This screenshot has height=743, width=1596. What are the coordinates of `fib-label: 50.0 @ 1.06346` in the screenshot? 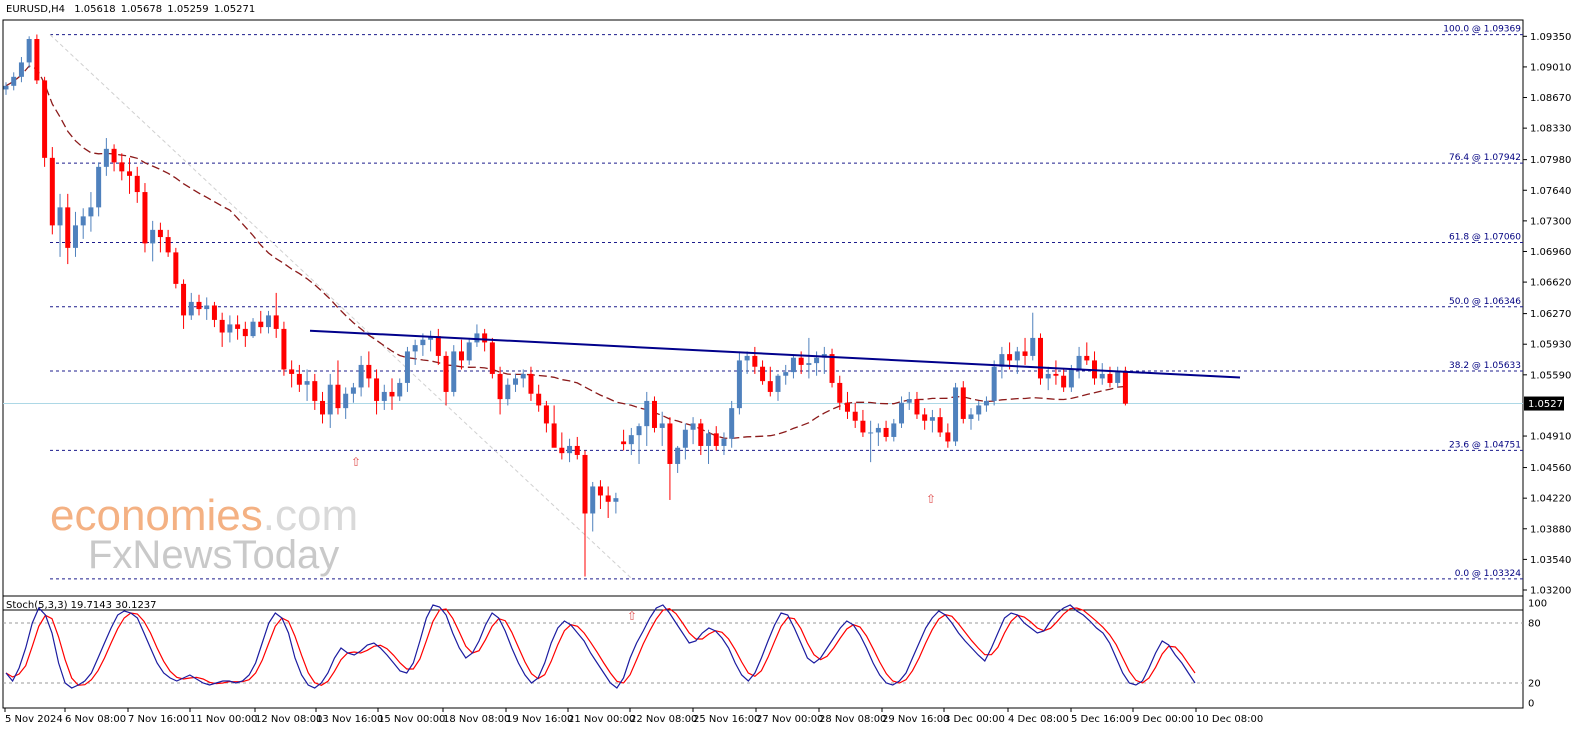 It's located at (1485, 302).